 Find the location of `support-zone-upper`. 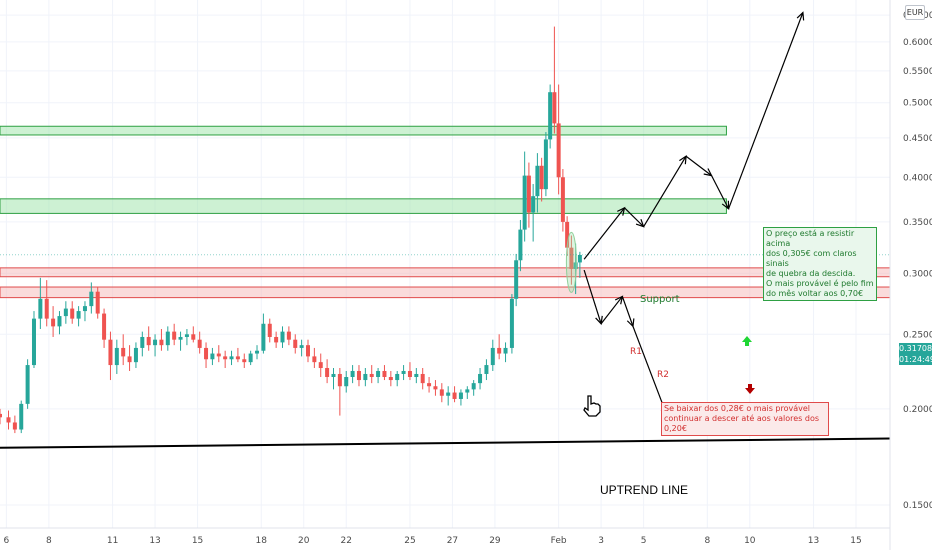

support-zone-upper is located at coordinates (363, 130).